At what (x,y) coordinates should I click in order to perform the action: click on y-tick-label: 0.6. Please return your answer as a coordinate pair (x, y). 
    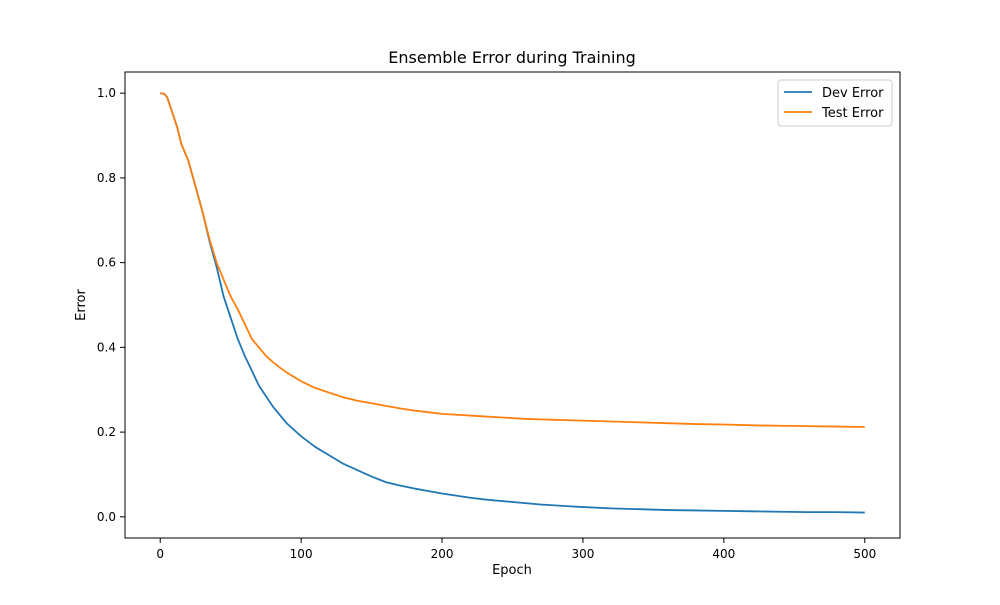
    Looking at the image, I should click on (106, 263).